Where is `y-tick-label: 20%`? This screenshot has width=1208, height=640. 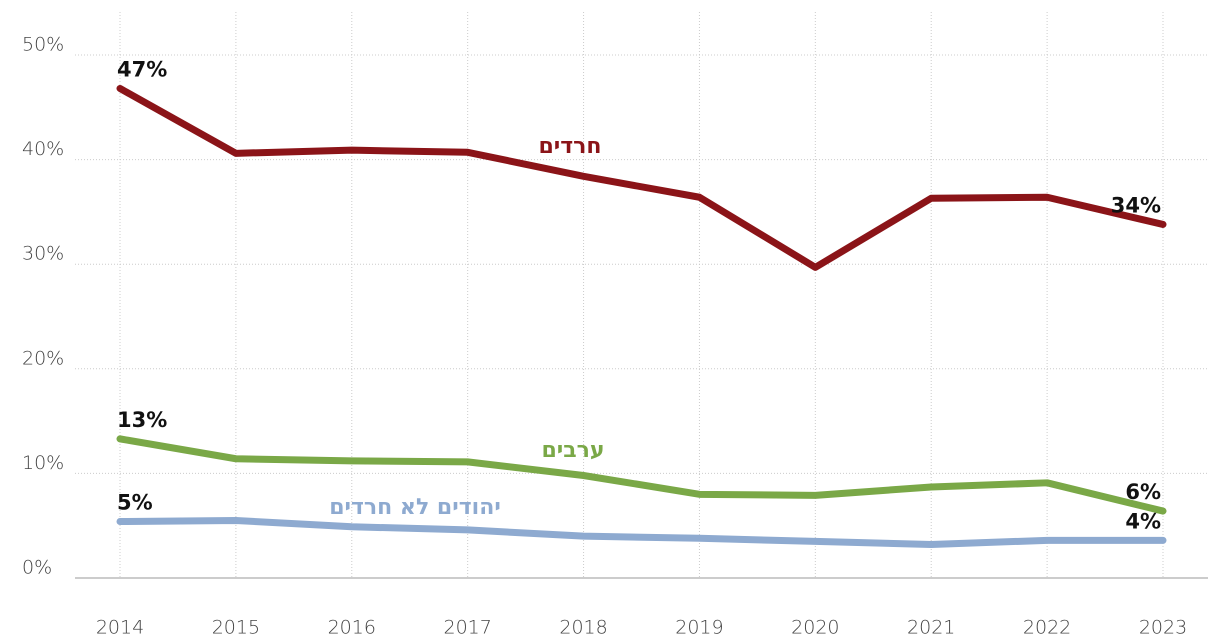
y-tick-label: 20% is located at coordinates (43, 358).